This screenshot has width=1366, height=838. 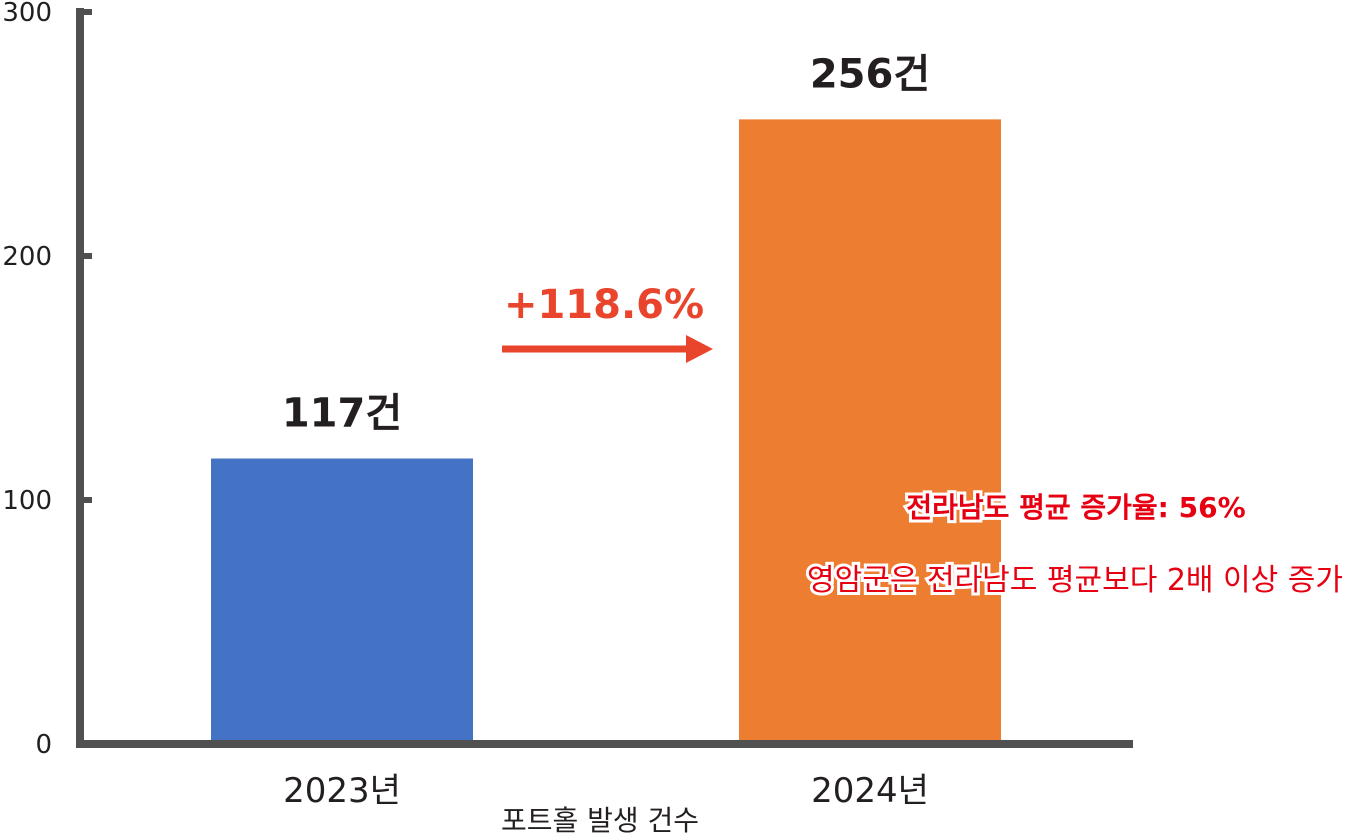 I want to click on y-tick-label: 0, so click(x=43, y=745).